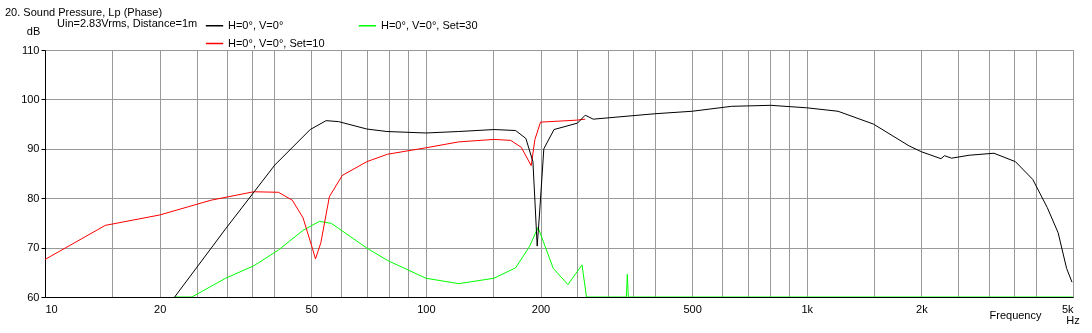  Describe the element at coordinates (30, 98) in the screenshot. I see `y-tick-label: 100` at that location.